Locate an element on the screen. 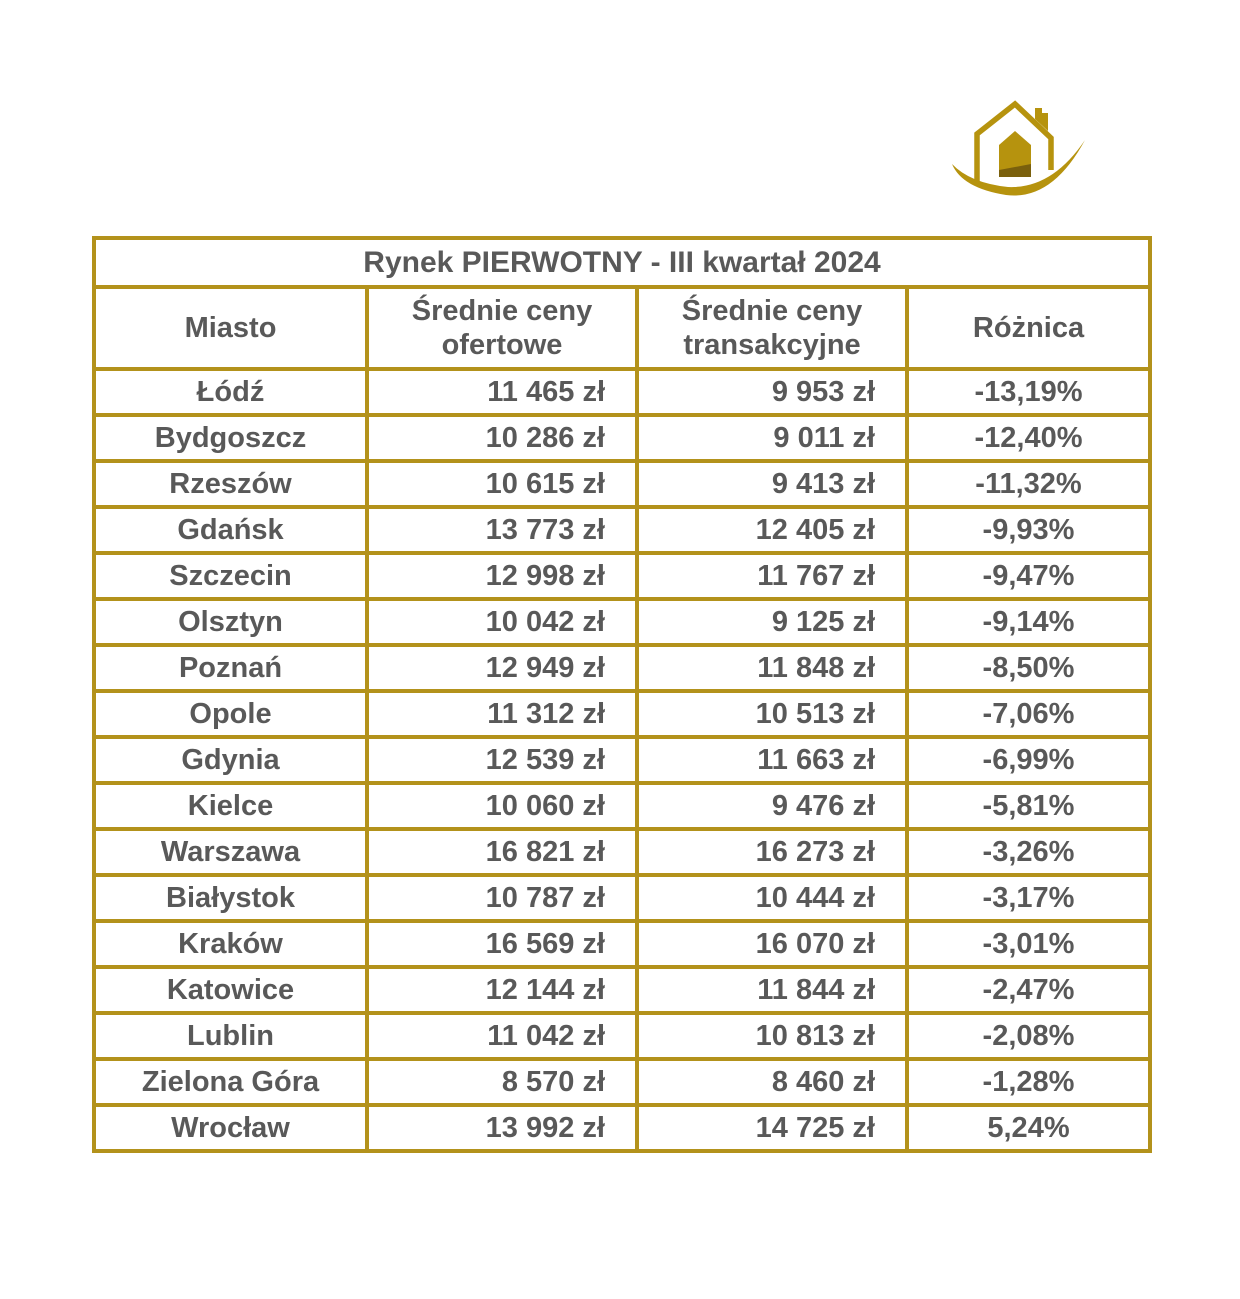 The height and width of the screenshot is (1299, 1240). city-cell: Gdańsk is located at coordinates (230, 530).